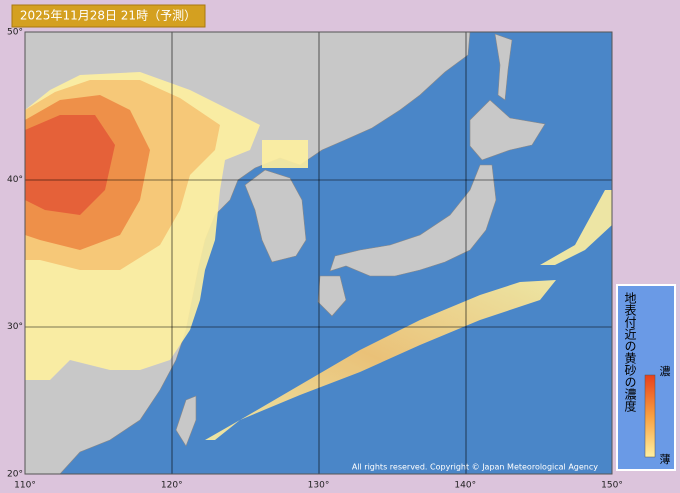  I want to click on lon-label: 120°, so click(172, 486).